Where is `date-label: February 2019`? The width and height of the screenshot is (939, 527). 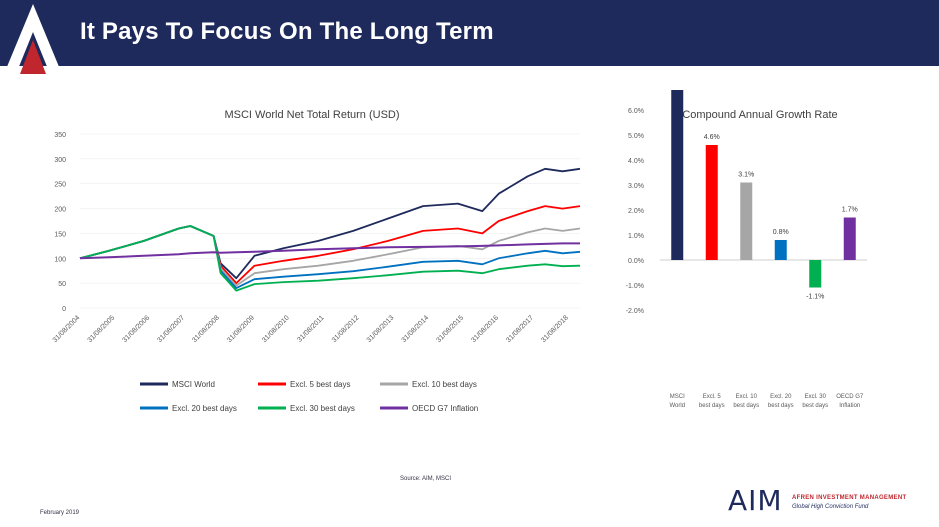
date-label: February 2019 is located at coordinates (60, 513).